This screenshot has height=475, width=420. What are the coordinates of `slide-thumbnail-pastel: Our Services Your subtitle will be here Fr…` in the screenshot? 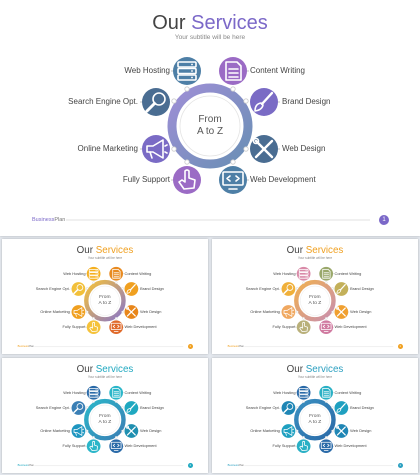 It's located at (315, 296).